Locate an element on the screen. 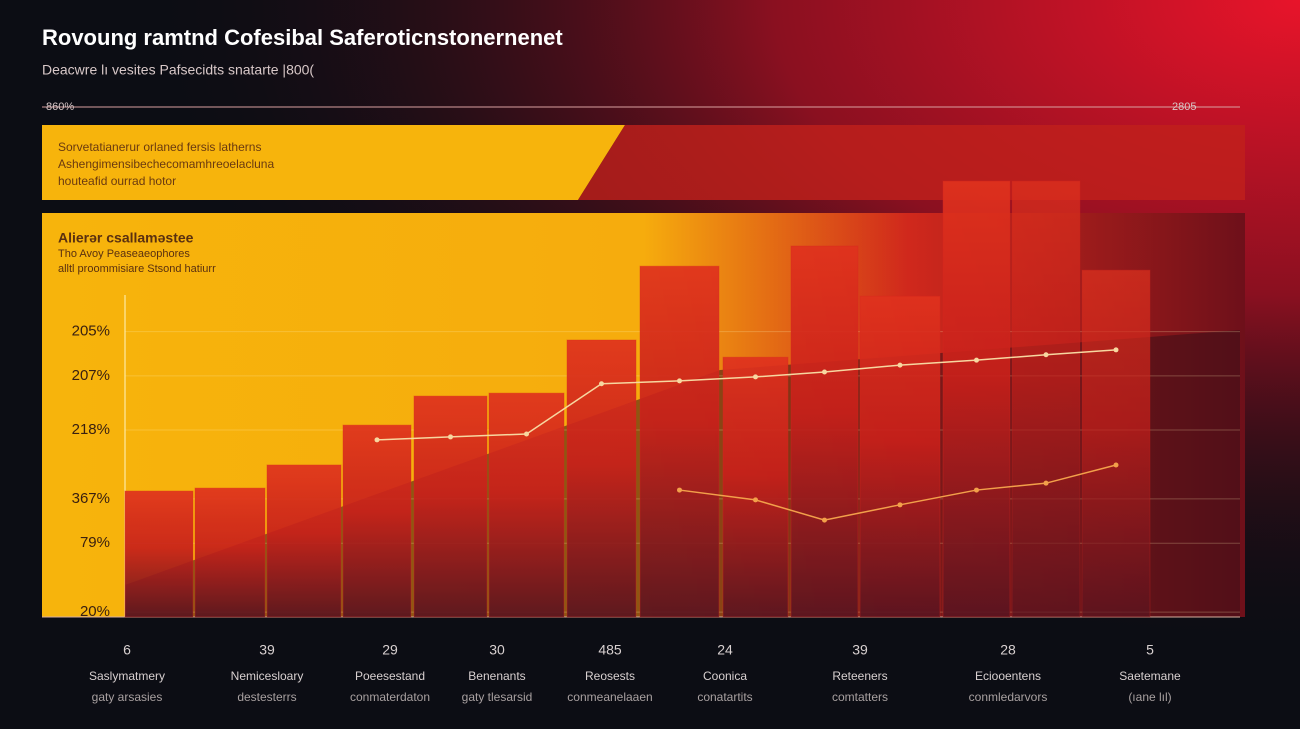 This screenshot has width=1300, height=729. group-name: Nemicesloary is located at coordinates (267, 676).